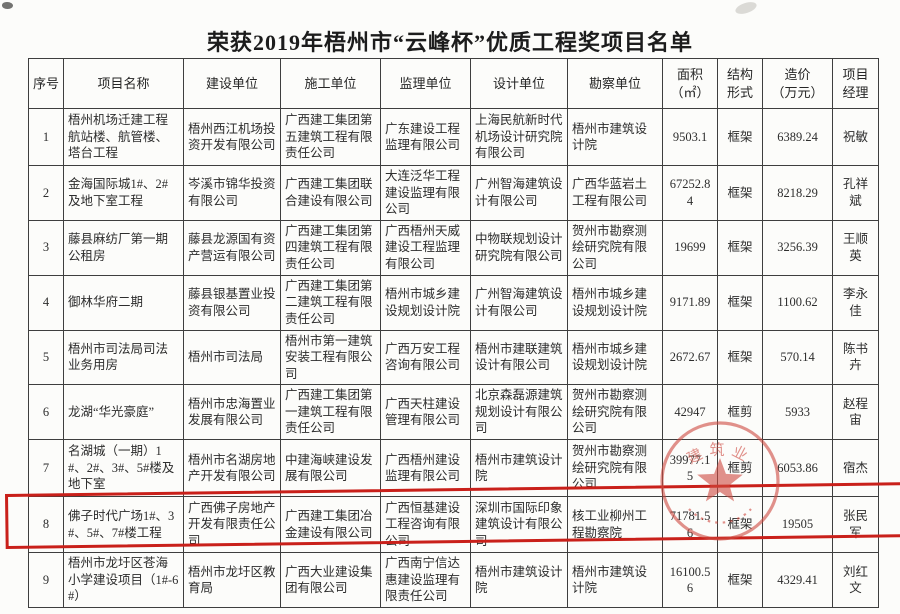  Describe the element at coordinates (855, 247) in the screenshot. I see `cell-manager: 王顺英` at that location.